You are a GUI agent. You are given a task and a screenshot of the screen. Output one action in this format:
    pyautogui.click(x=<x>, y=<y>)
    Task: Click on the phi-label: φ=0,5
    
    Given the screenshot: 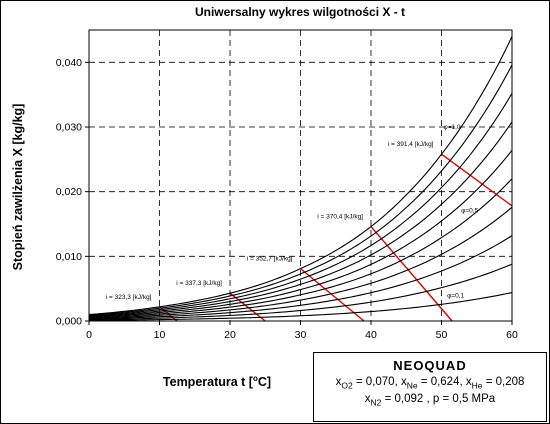 What is the action you would take?
    pyautogui.click(x=469, y=210)
    